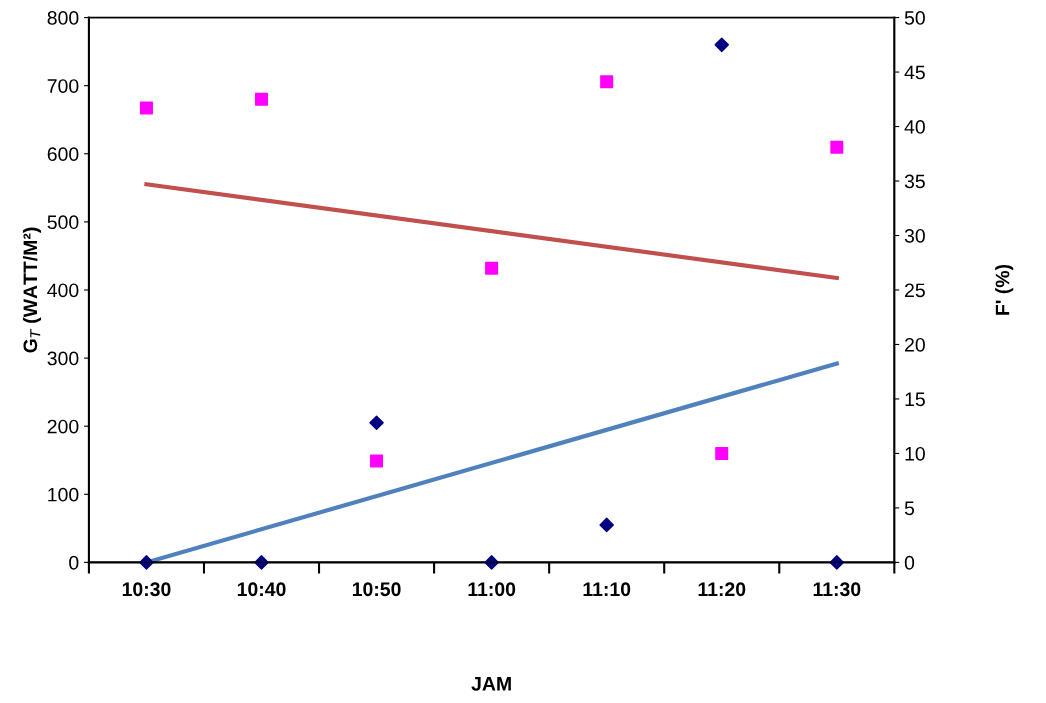 This screenshot has height=703, width=1046. I want to click on y2-tick-label: 15, so click(915, 399).